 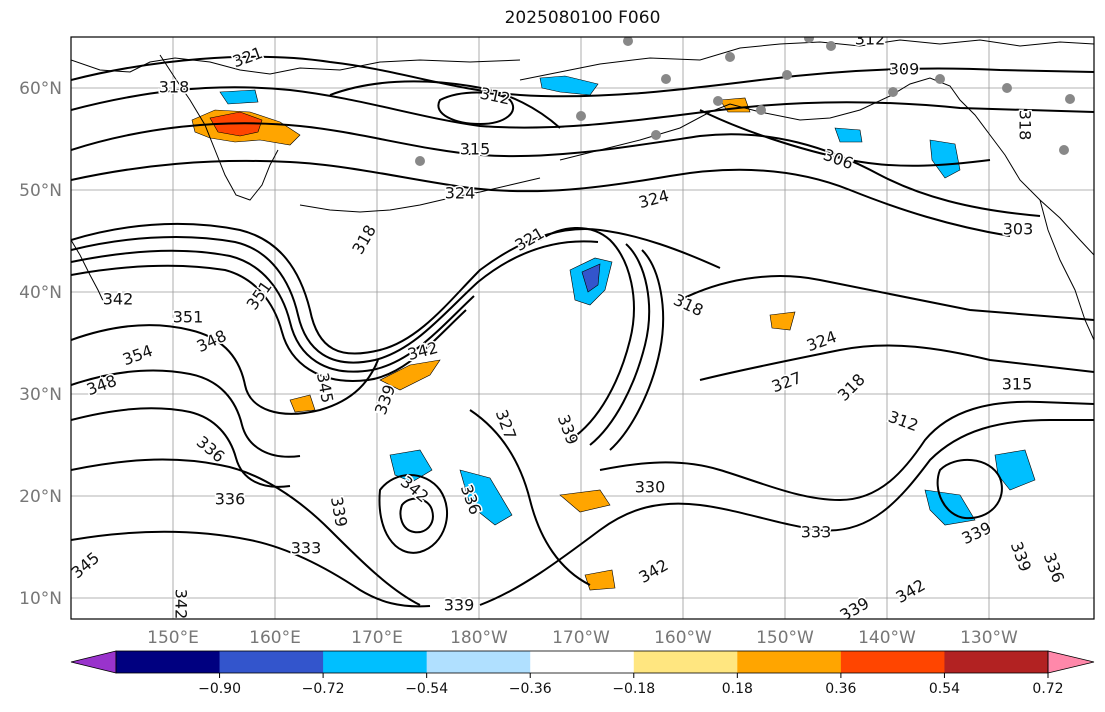 I want to click on colorbar-tick-label: −0.18, so click(x=633, y=689).